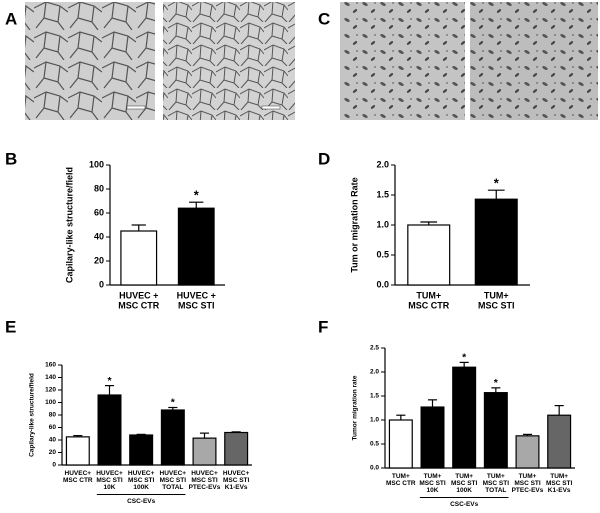 This screenshot has height=513, width=600. What do you see at coordinates (354, 224) in the screenshot?
I see `y-axis-title: Tum or migration Rate` at bounding box center [354, 224].